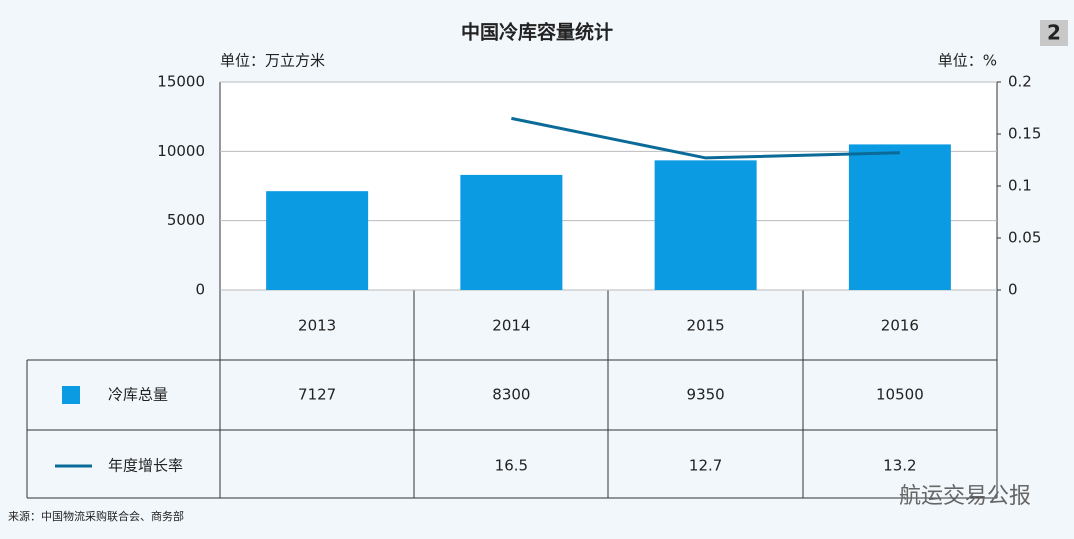 Image resolution: width=1074 pixels, height=539 pixels. Describe the element at coordinates (967, 61) in the screenshot. I see `y2-unit: 单位：%` at that location.